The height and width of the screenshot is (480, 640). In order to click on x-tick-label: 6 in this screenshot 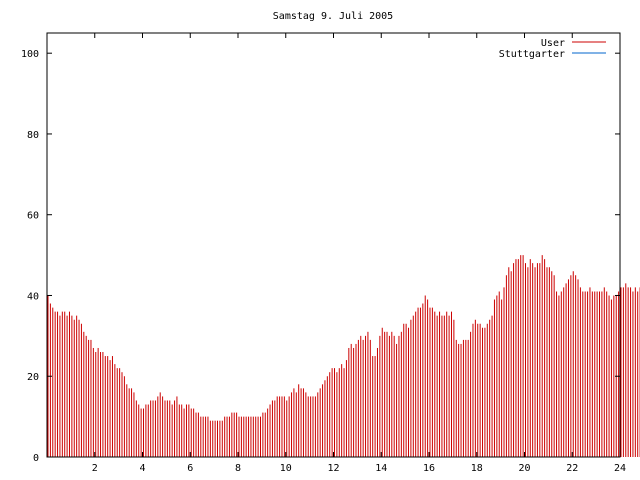, I will do `click(190, 468)`.